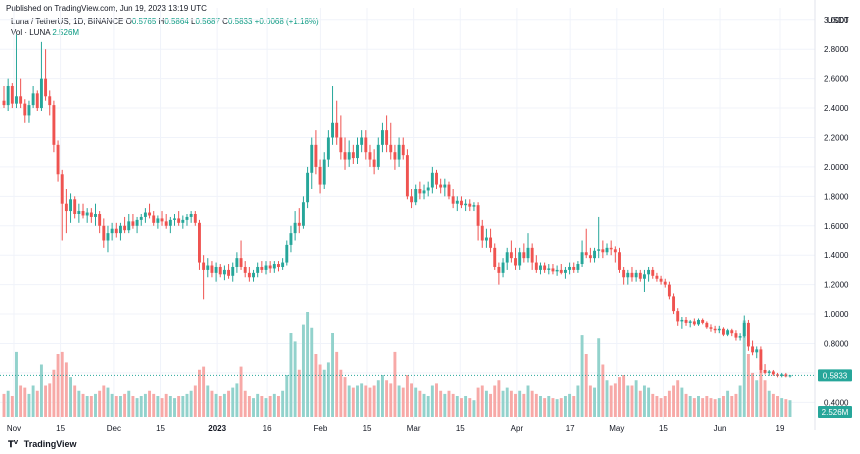 The width and height of the screenshot is (860, 454). I want to click on tradingview-brand: 𝐓ⱽ TradingView, so click(42, 444).